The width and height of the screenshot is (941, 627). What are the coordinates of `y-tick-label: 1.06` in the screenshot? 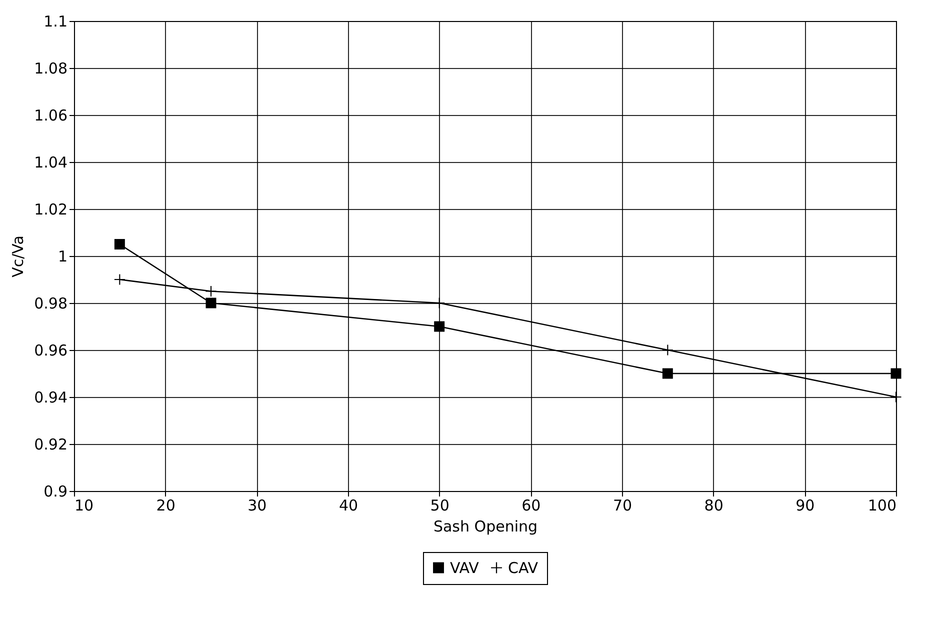 It's located at (51, 115).